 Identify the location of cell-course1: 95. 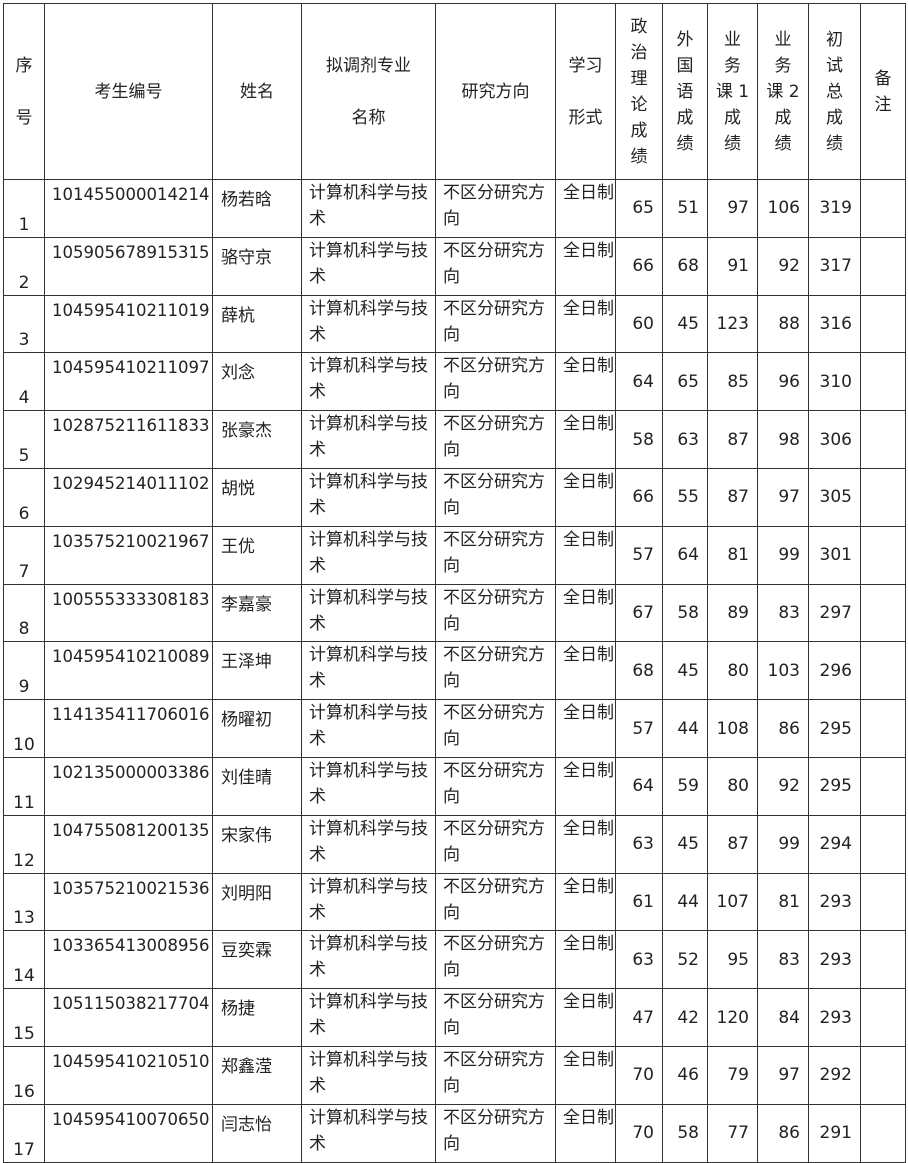
(732, 960).